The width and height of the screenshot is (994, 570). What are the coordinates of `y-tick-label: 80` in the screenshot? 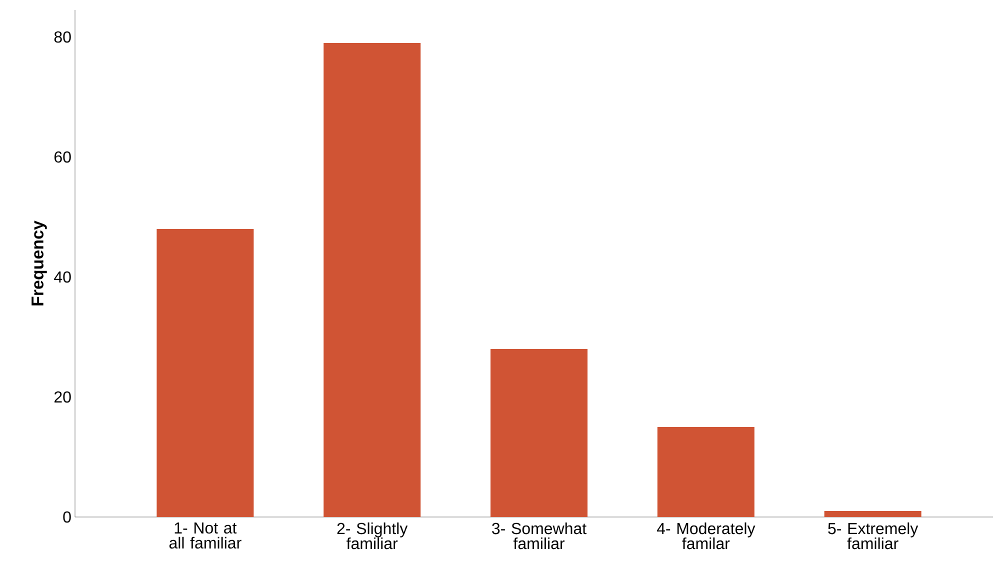 It's located at (62, 37).